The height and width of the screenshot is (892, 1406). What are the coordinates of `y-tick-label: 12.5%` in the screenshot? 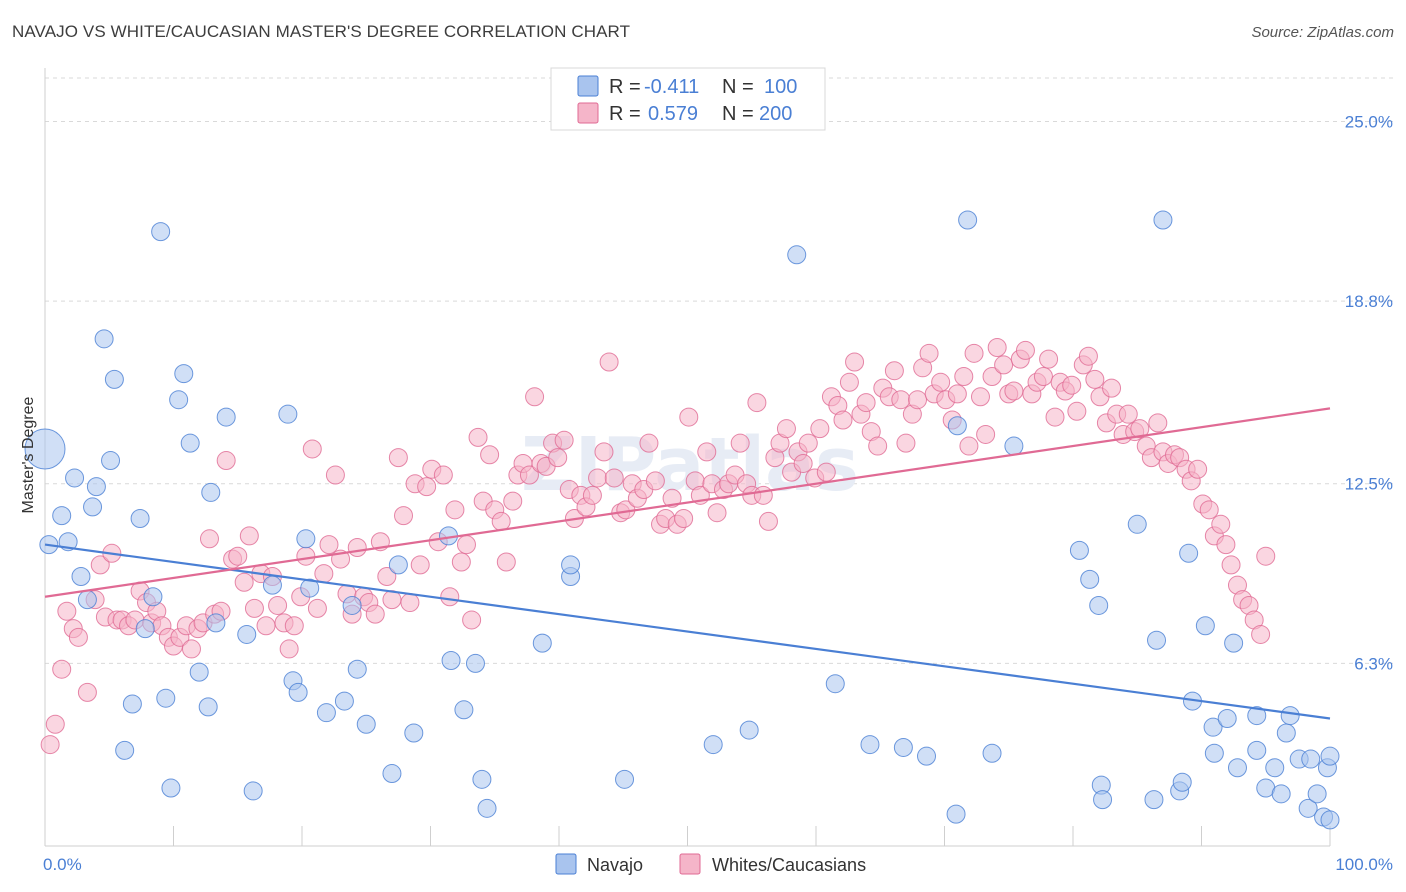 It's located at (1369, 484).